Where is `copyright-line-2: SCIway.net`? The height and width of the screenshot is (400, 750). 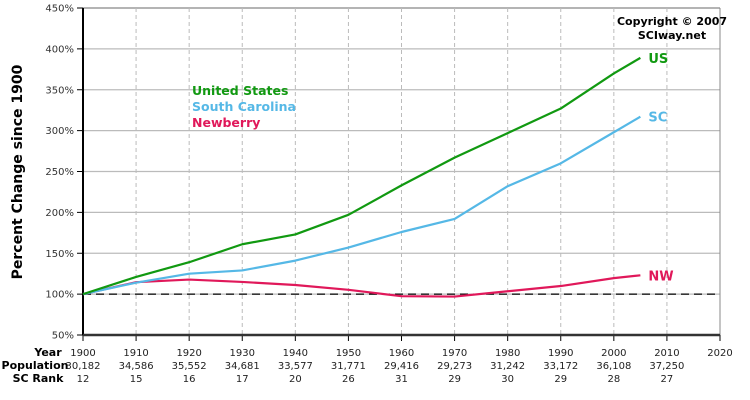
copyright-line-2: SCIway.net is located at coordinates (672, 35).